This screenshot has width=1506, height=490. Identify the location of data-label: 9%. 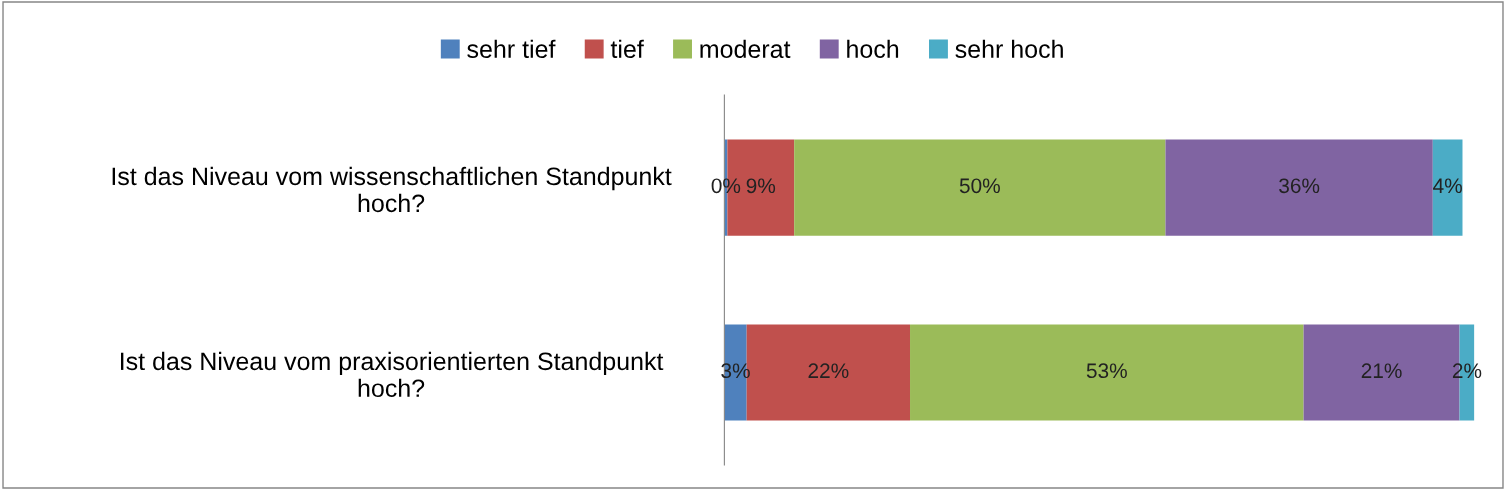
(761, 186).